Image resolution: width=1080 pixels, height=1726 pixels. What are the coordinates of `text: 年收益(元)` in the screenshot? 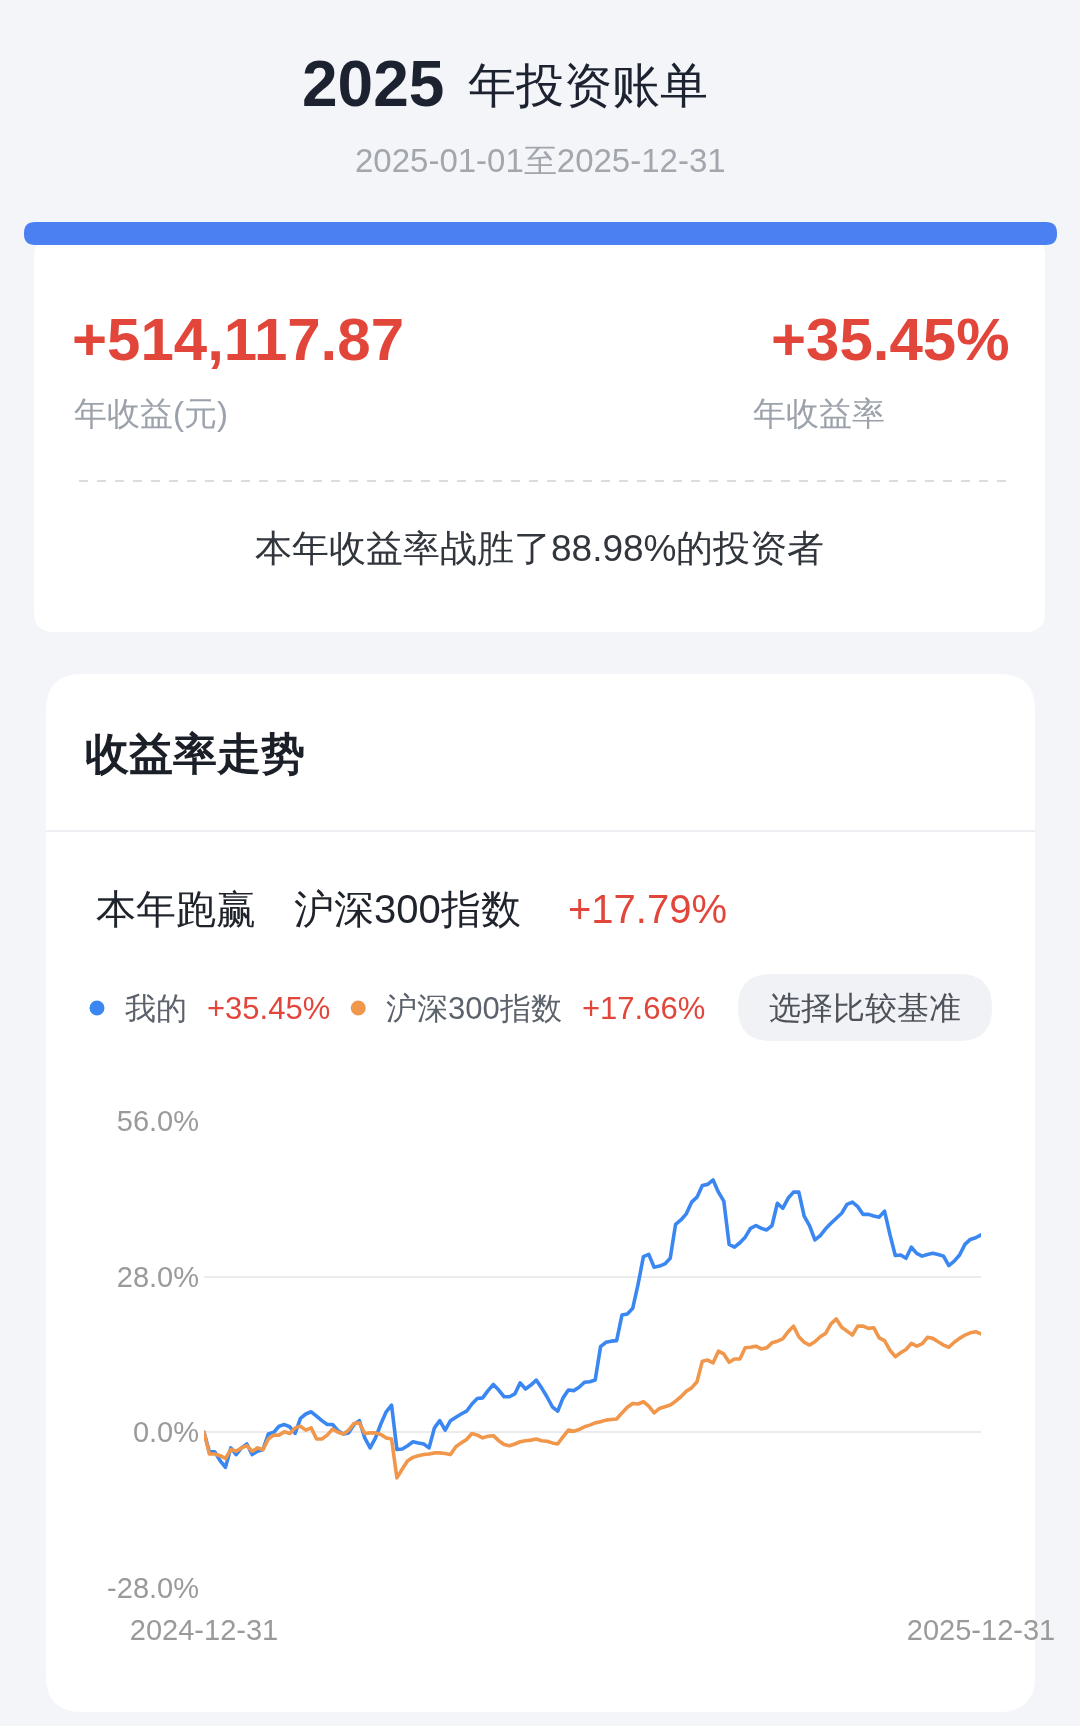 It's located at (151, 413).